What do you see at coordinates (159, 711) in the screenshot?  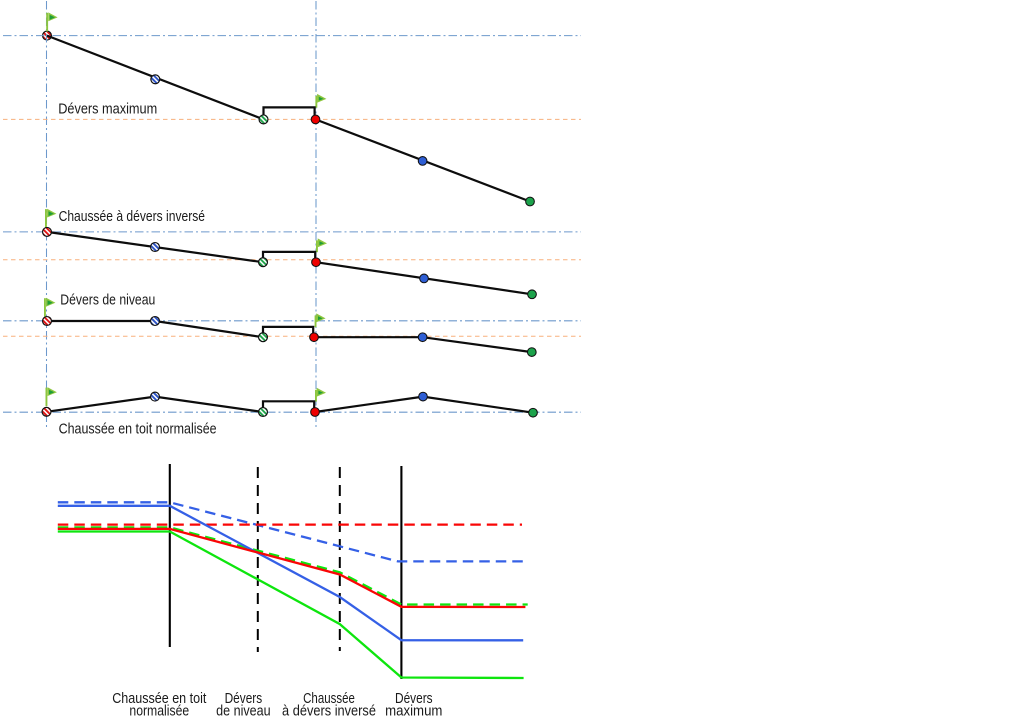 I see `svg-text: normalisée` at bounding box center [159, 711].